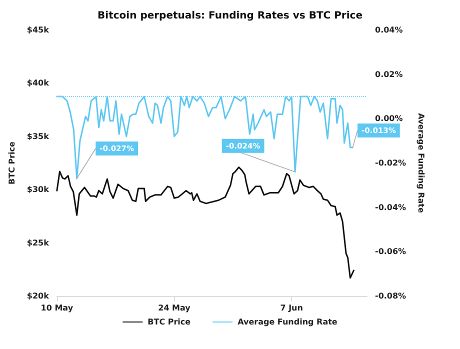 This screenshot has width=460, height=349. What do you see at coordinates (390, 163) in the screenshot?
I see `y2-tick-label: -0.02%` at bounding box center [390, 163].